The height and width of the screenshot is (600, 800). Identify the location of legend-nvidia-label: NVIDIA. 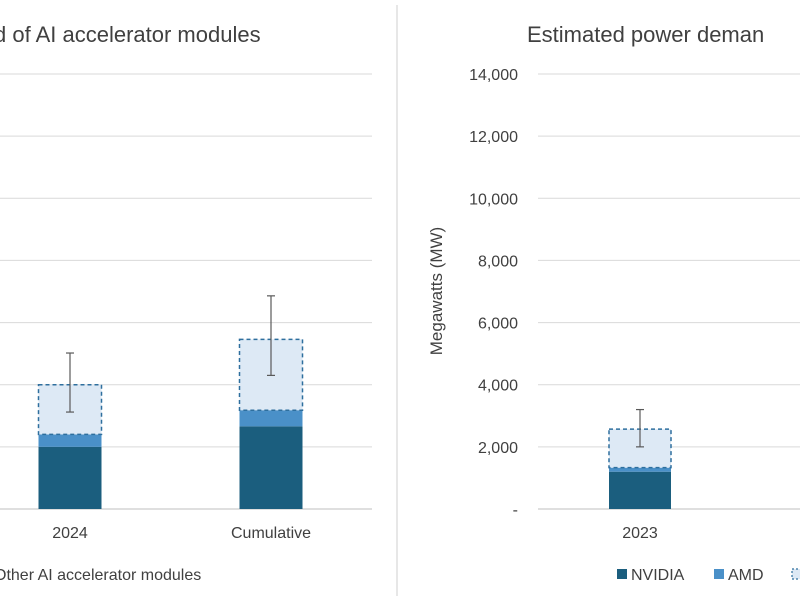
(658, 575).